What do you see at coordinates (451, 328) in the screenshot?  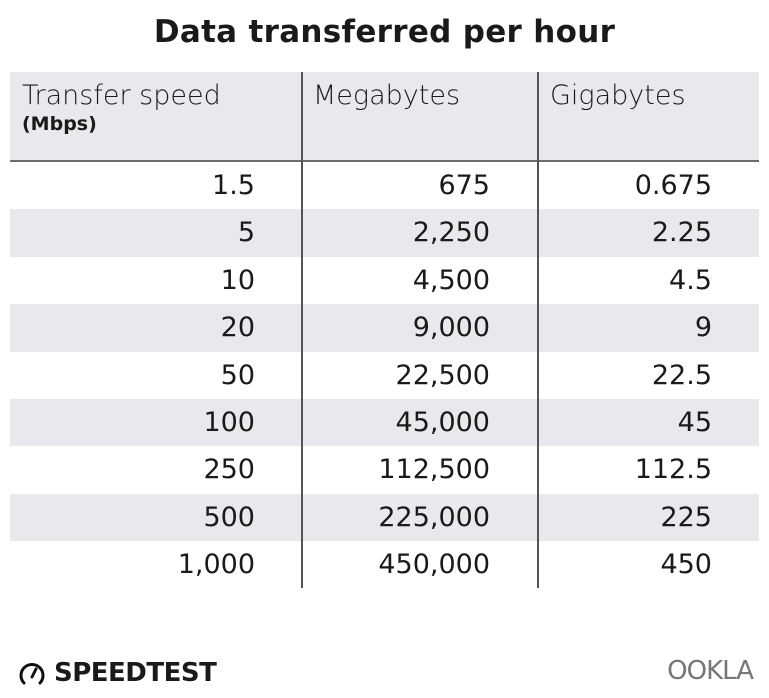 I see `table-cell: 9,000` at bounding box center [451, 328].